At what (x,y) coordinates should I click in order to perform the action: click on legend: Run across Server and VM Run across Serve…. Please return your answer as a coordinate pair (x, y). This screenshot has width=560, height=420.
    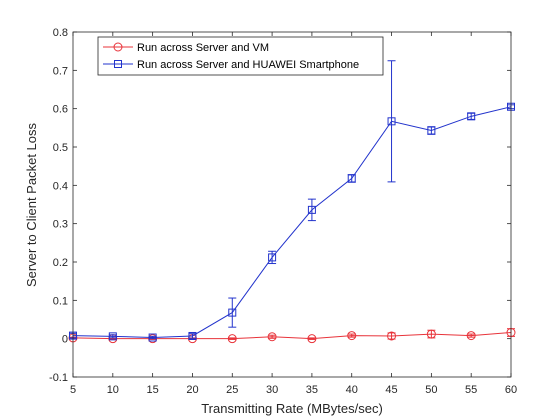
    Looking at the image, I should click on (240, 56).